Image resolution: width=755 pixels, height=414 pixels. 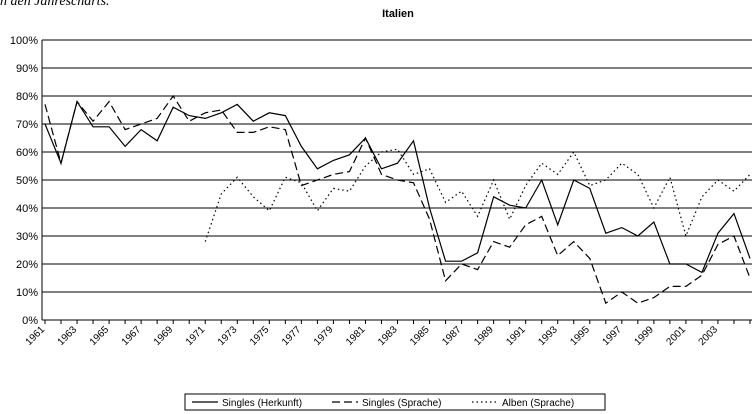 What do you see at coordinates (68, 336) in the screenshot?
I see `x-tick-label: 1963` at bounding box center [68, 336].